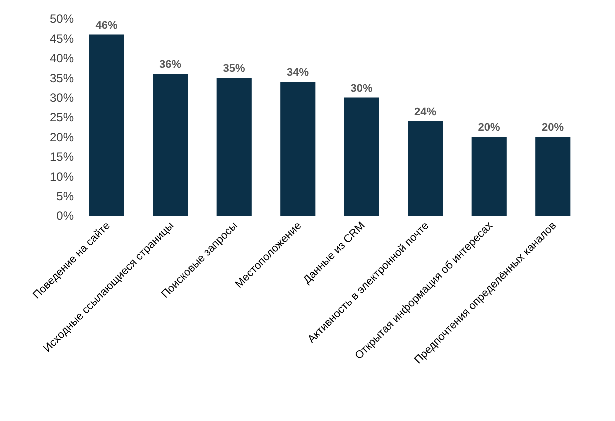 This screenshot has width=615, height=421. What do you see at coordinates (107, 26) in the screenshot?
I see `data-label: 46%` at bounding box center [107, 26].